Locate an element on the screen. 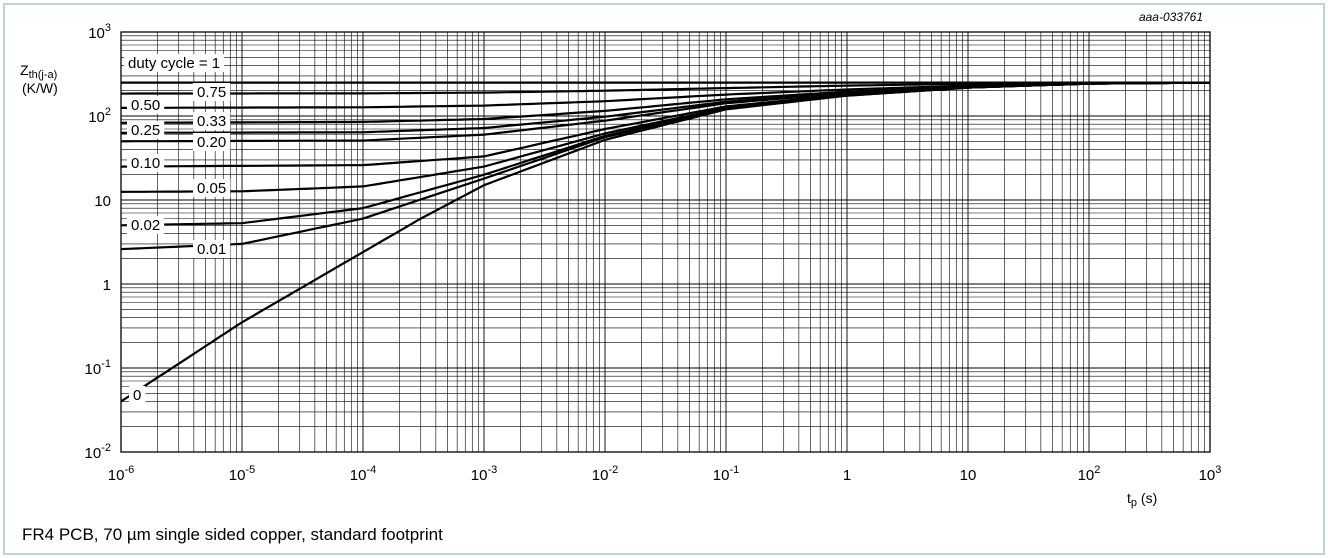  x-tick-label: 10² is located at coordinates (1089, 474).